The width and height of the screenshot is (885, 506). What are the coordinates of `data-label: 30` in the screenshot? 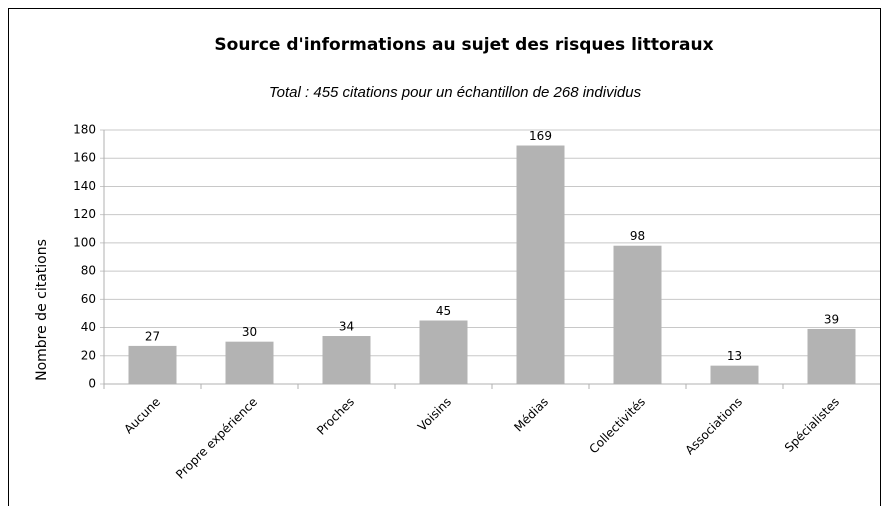 It's located at (249, 332).